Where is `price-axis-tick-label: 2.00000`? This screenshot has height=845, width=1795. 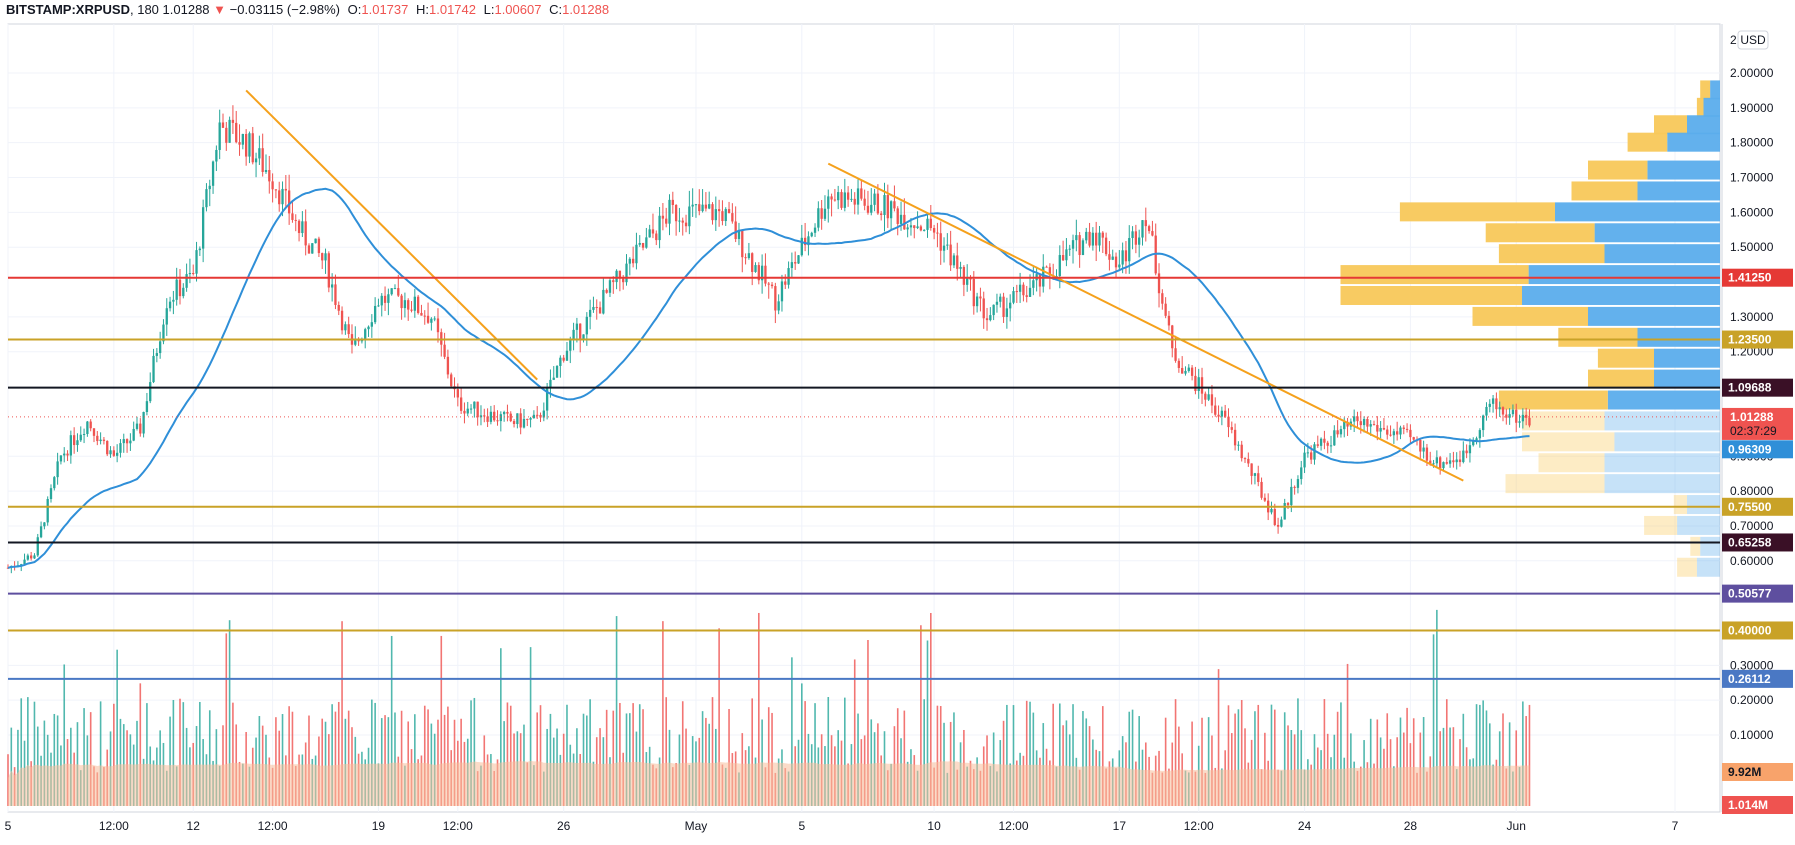 price-axis-tick-label: 2.00000 is located at coordinates (1752, 73).